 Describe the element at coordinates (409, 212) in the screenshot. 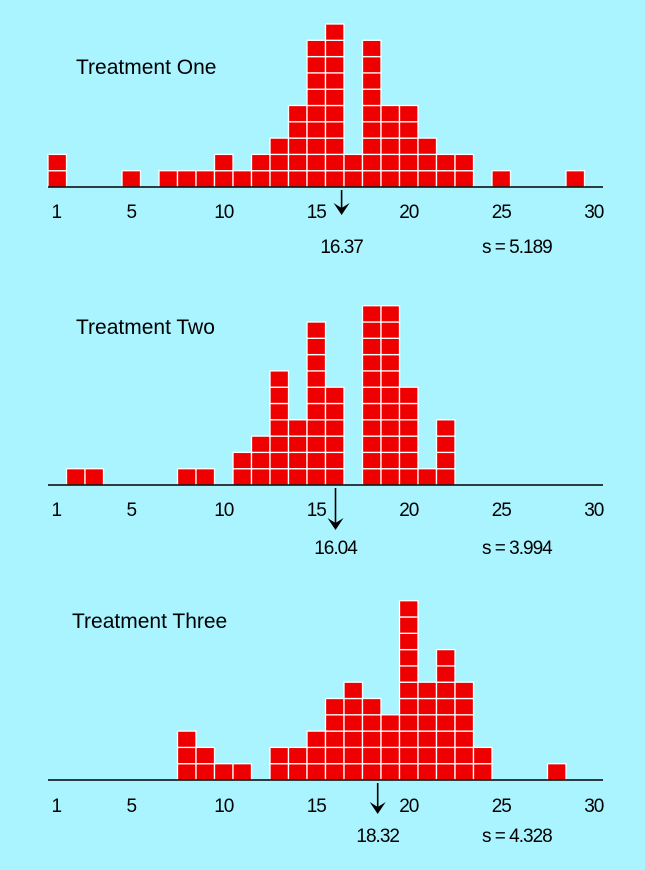

I see `x-tick-label: 20` at that location.